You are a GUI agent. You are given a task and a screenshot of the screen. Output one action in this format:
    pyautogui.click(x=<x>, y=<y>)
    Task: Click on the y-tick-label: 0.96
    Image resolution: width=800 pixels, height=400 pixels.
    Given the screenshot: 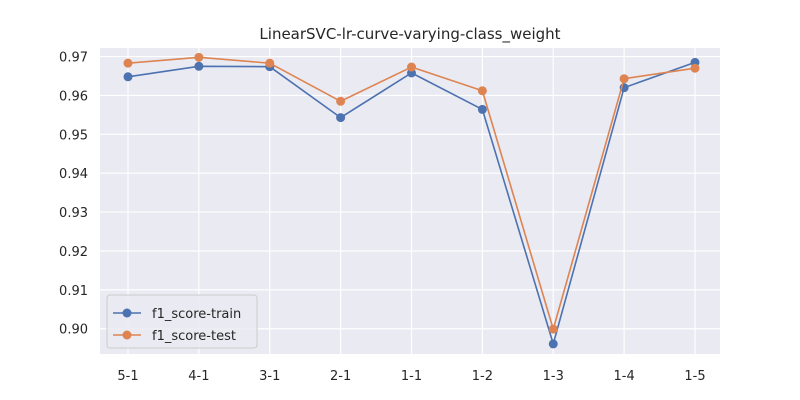 What is the action you would take?
    pyautogui.click(x=73, y=96)
    